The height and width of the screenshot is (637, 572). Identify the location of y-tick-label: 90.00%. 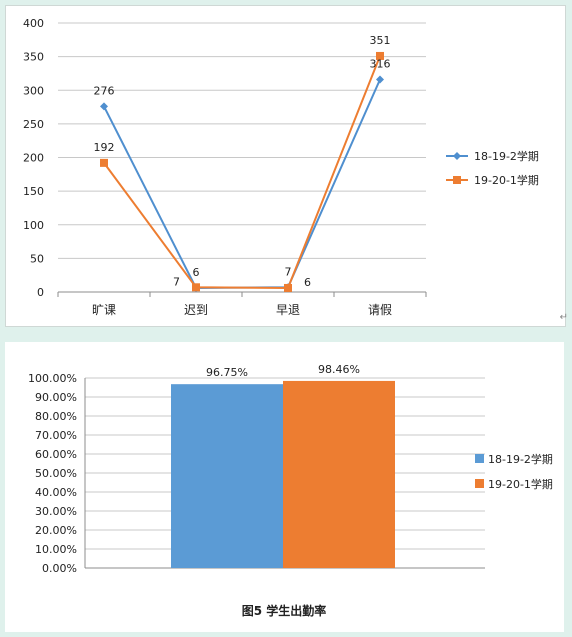
(56, 397).